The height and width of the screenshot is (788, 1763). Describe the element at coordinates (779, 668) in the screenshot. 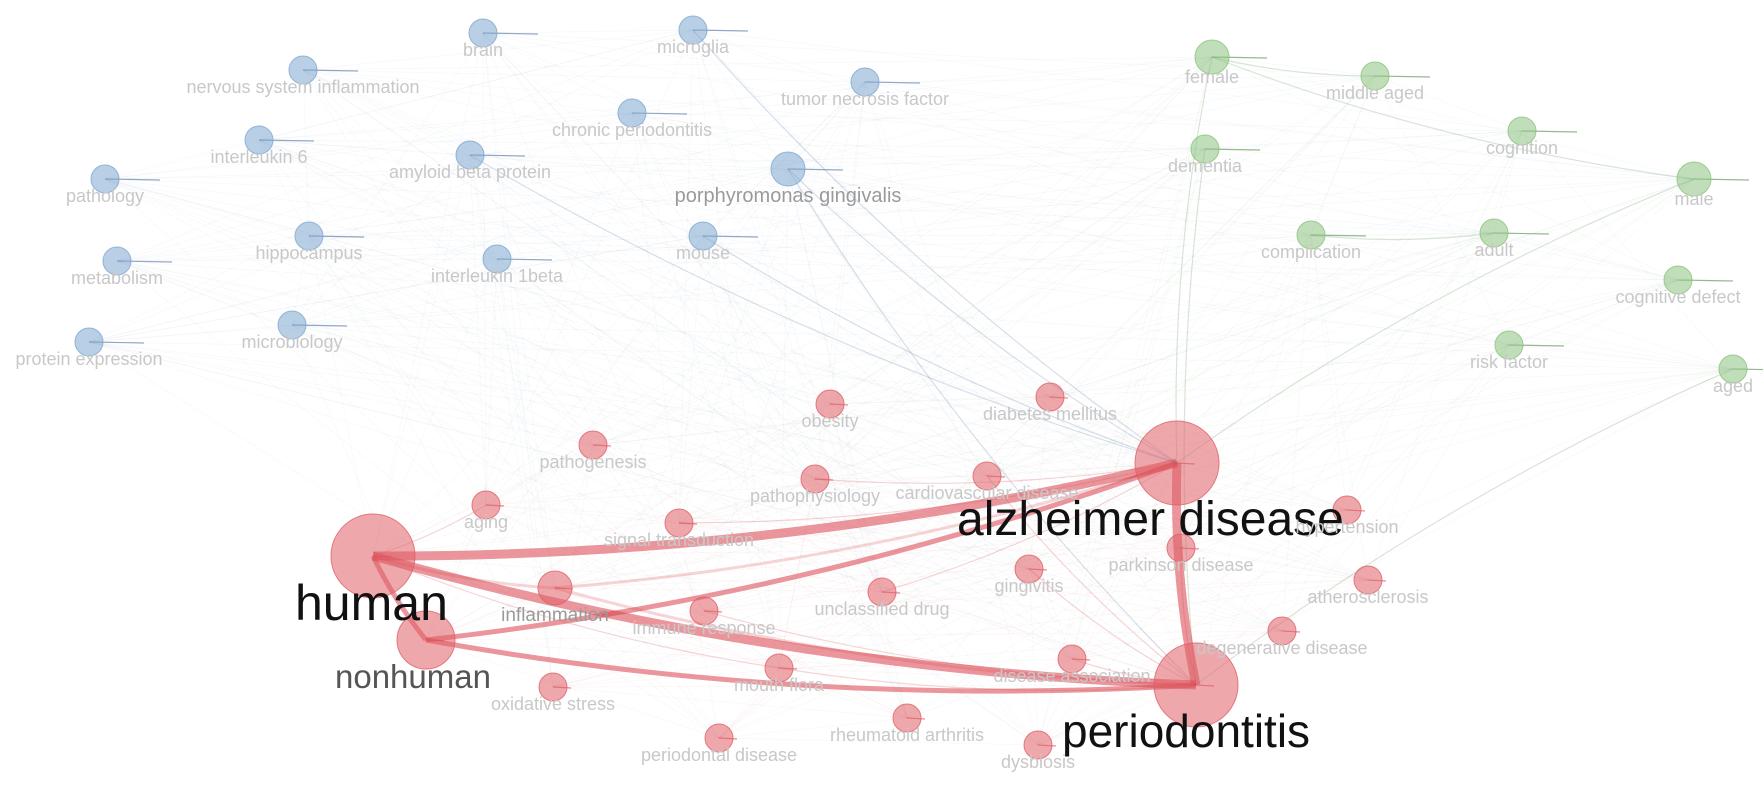

I see `node-mouth-flora` at that location.